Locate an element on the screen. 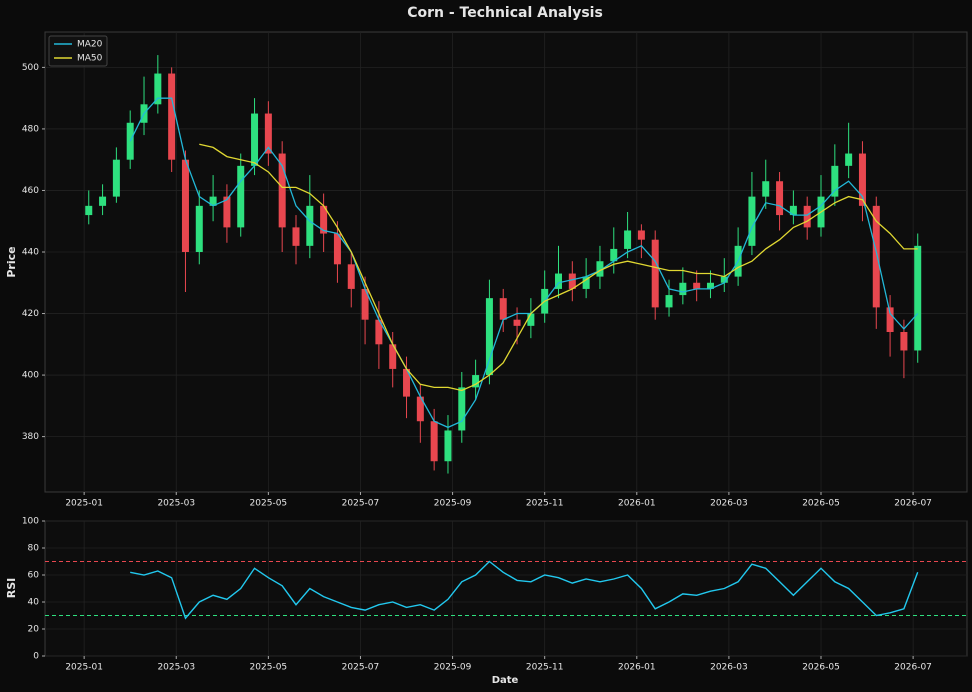 The height and width of the screenshot is (692, 972). x-axis-label: Date is located at coordinates (505, 680).